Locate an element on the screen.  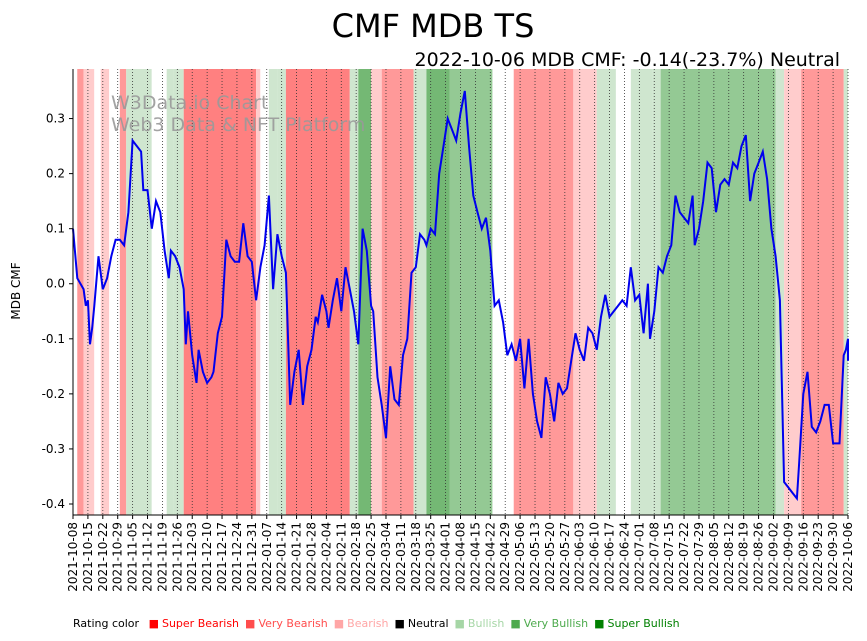
legend-item-super-bullish: ■ Super Bullish is located at coordinates (637, 623).